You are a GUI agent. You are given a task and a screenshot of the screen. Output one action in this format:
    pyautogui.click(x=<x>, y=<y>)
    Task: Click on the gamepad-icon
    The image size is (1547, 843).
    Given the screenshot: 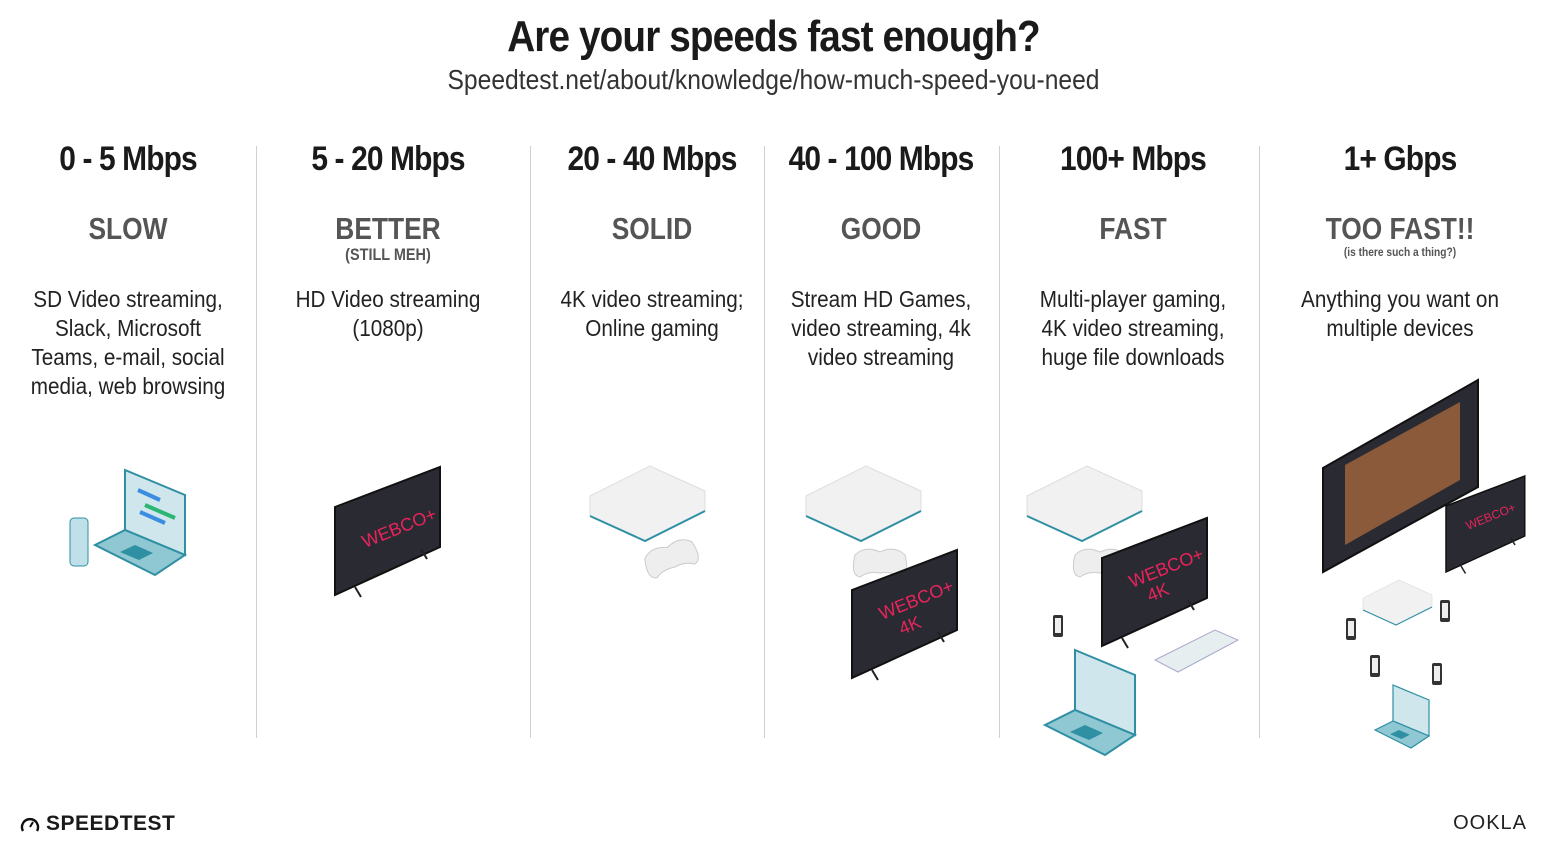 What is the action you would take?
    pyautogui.click(x=671, y=558)
    